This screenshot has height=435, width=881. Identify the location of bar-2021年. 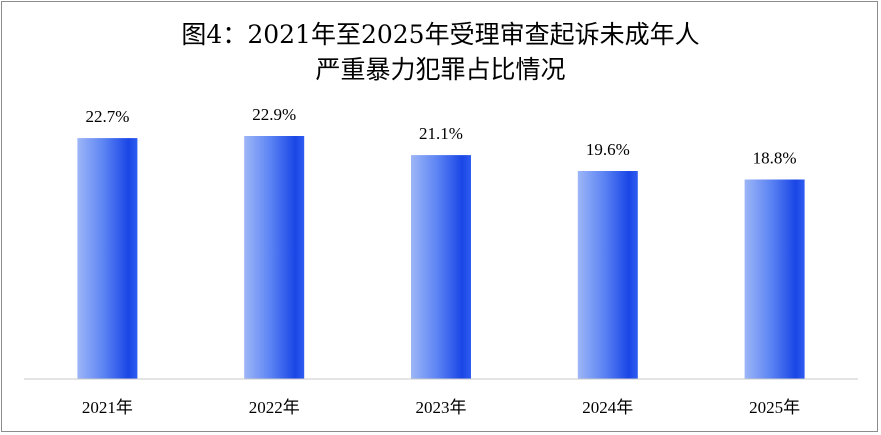
(107, 258).